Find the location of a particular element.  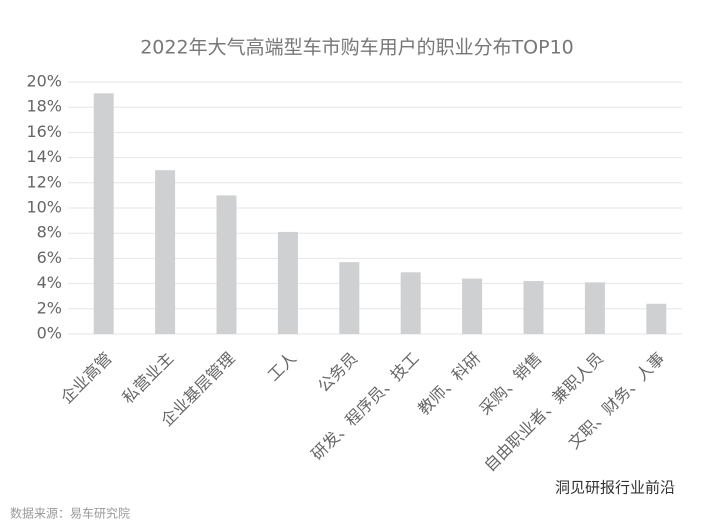

y-tick-label: 18% is located at coordinates (44, 106).